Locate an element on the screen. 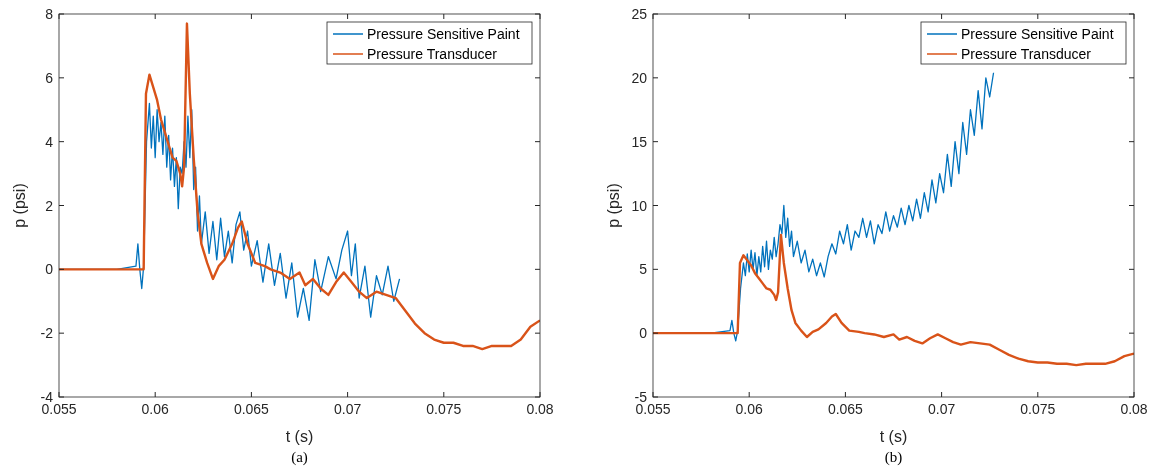  line-series is located at coordinates (893, 300).